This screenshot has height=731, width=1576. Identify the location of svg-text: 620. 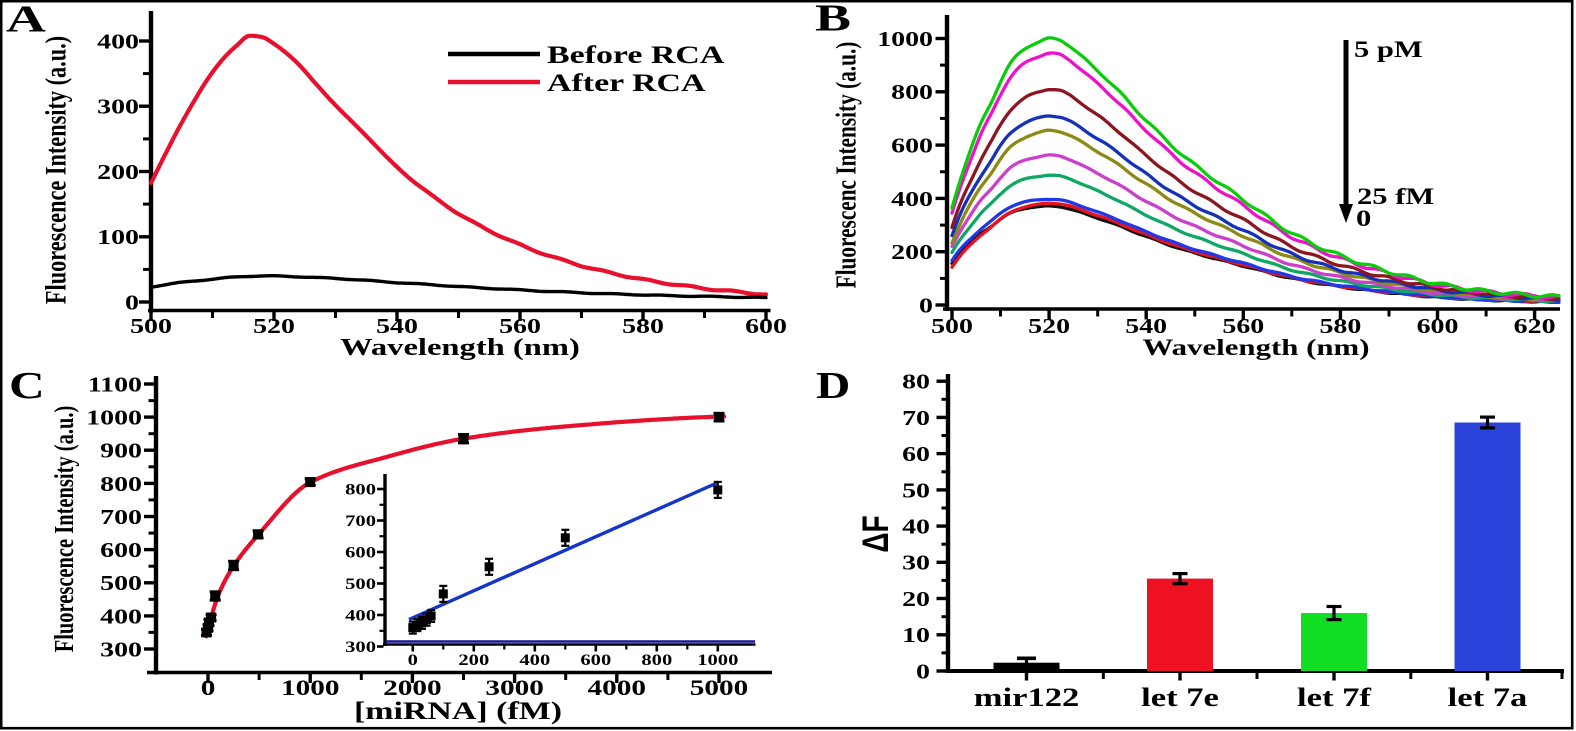
(1535, 326).